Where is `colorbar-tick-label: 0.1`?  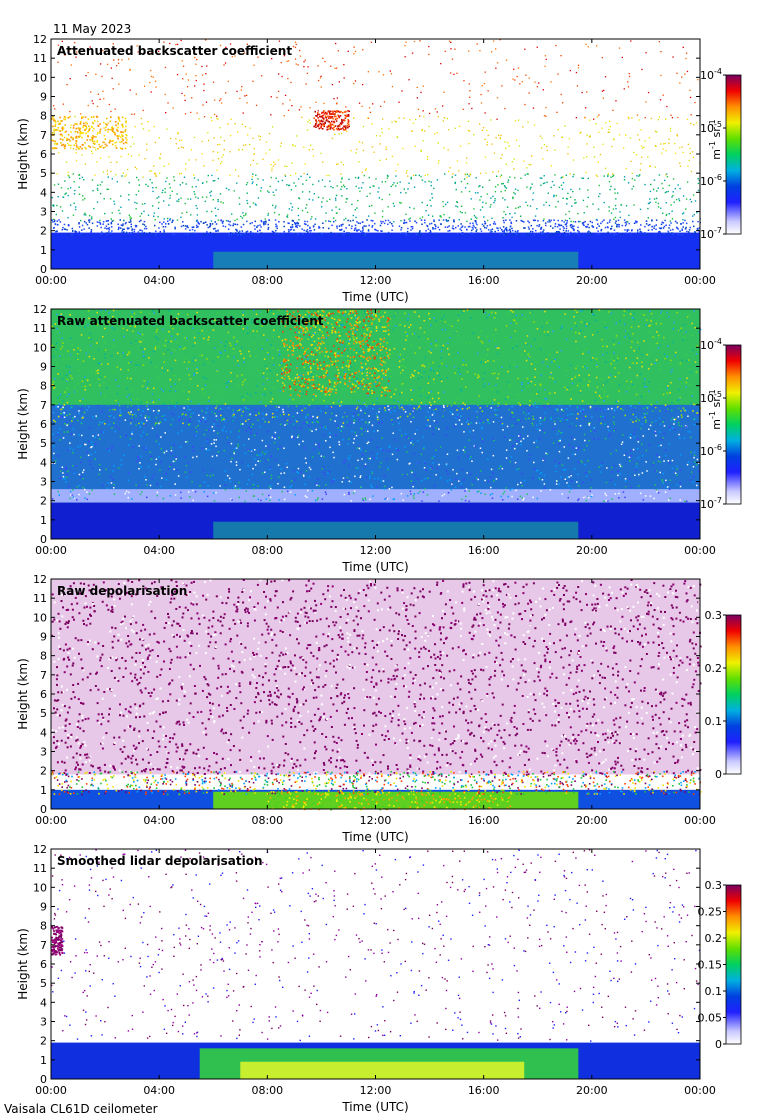
colorbar-tick-label: 0.1 is located at coordinates (714, 991).